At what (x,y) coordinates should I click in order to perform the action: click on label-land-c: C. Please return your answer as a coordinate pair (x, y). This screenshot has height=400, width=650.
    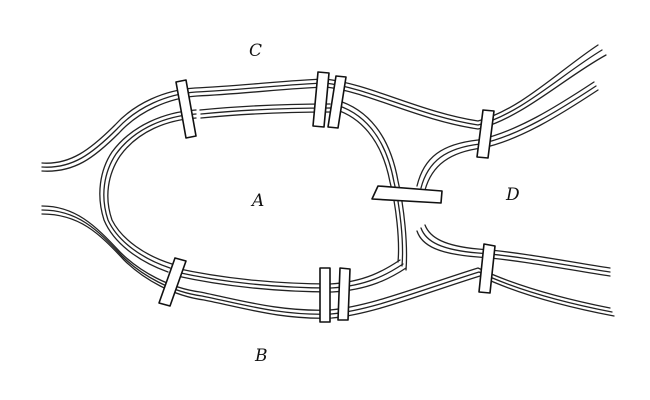
    Looking at the image, I should click on (255, 51).